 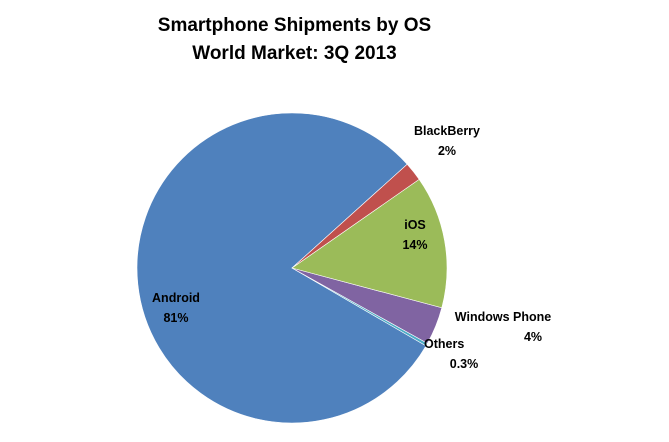 I want to click on chart-subtitle: World Market: 3Q 2013, so click(x=294, y=53).